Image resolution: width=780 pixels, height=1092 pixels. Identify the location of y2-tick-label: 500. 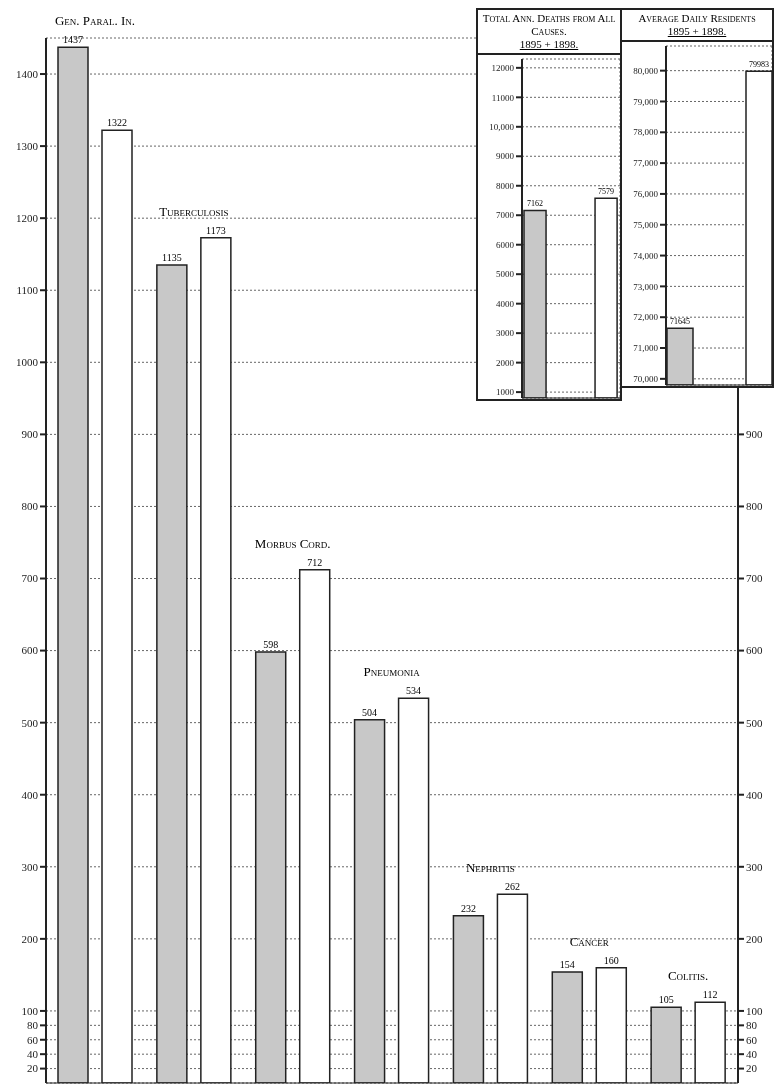
(754, 722).